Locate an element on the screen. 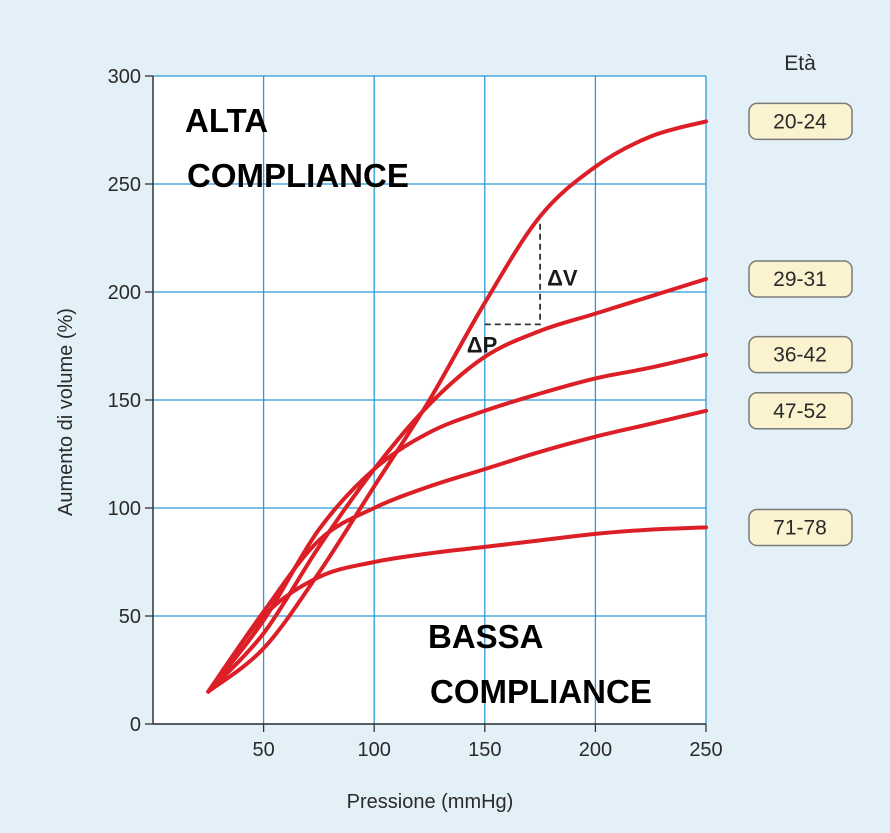 The width and height of the screenshot is (890, 833). x-tick-label: 150 is located at coordinates (484, 750).